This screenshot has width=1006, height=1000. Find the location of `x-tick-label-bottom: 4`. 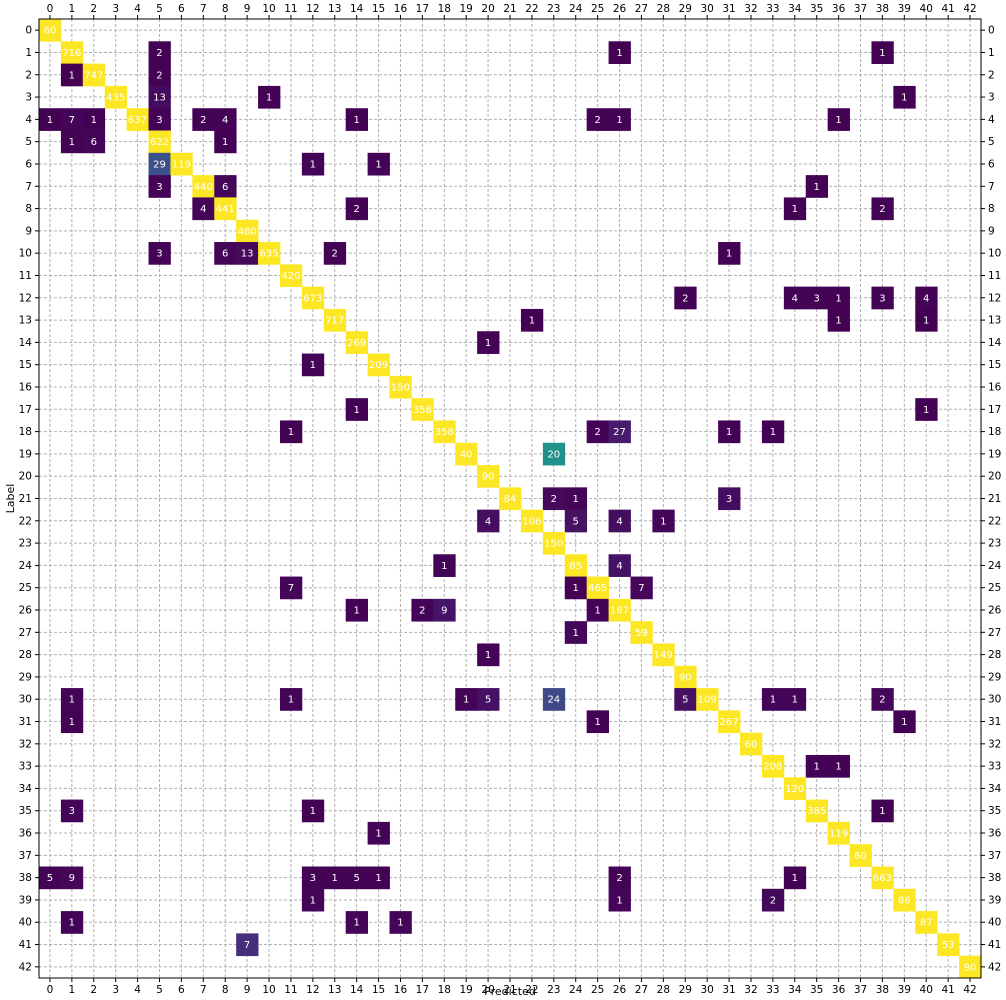

x-tick-label-bottom: 4 is located at coordinates (137, 990).